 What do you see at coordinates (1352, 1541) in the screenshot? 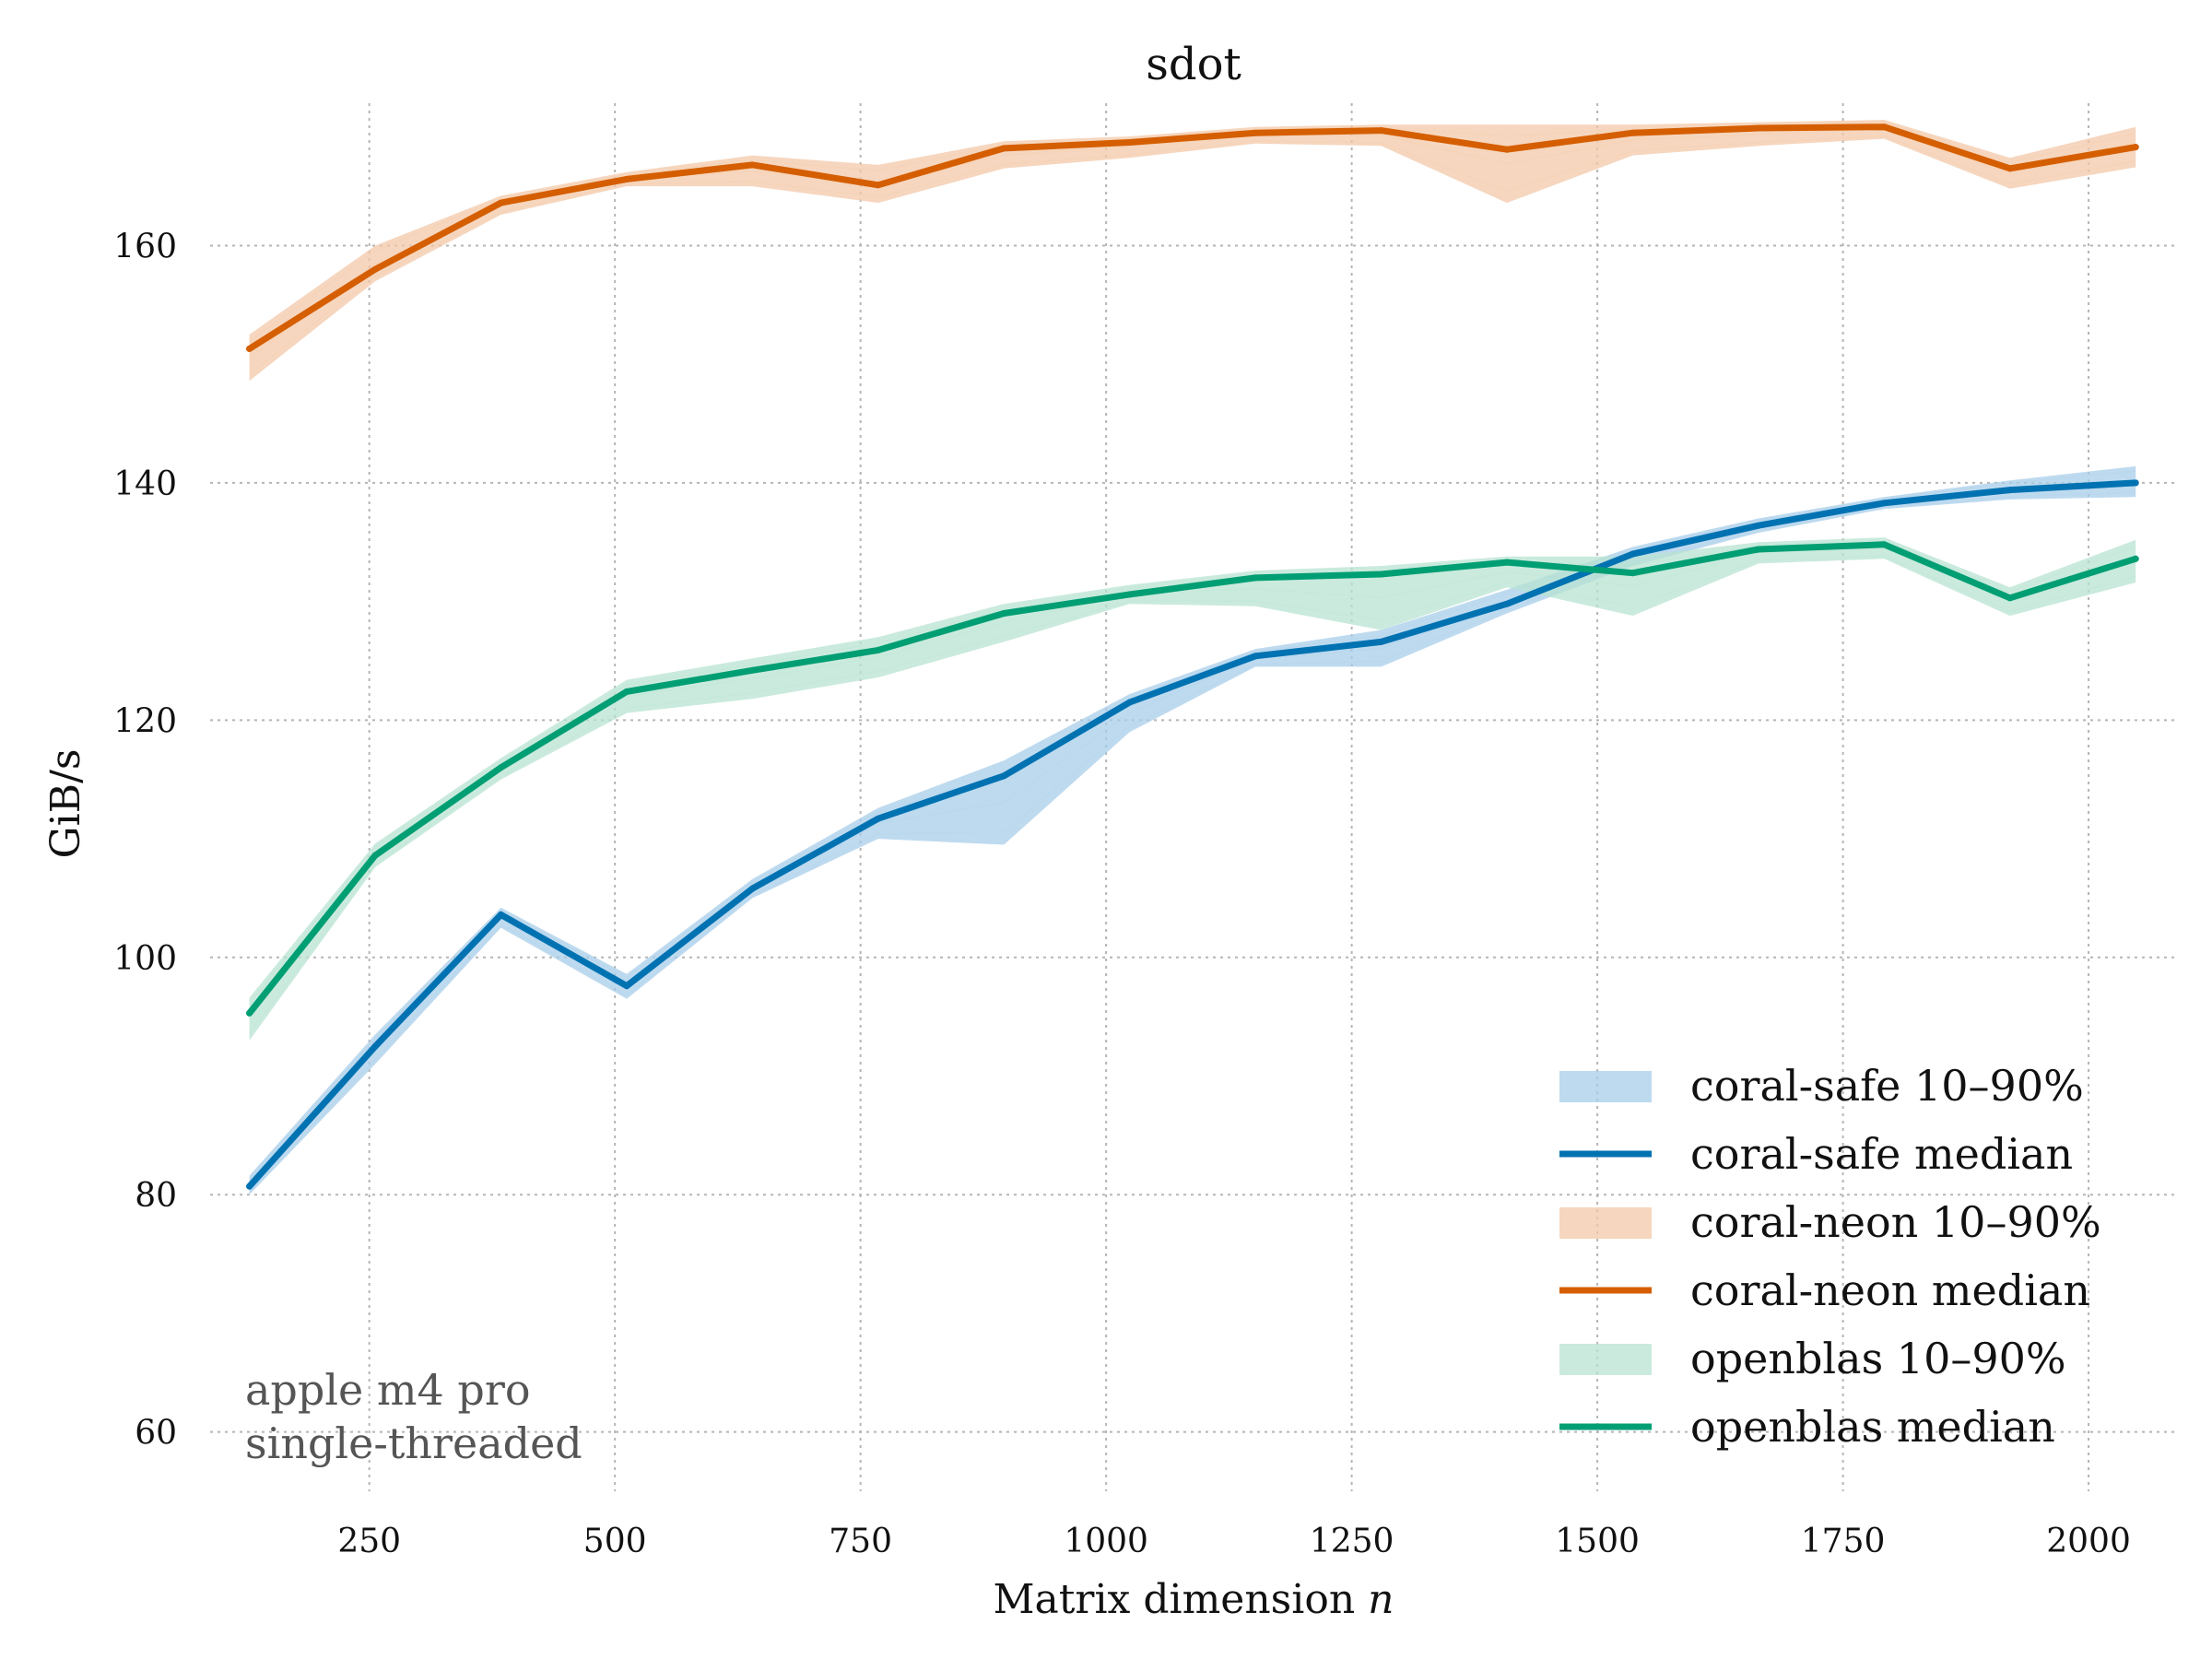
I see `x-tick-label-1250: 1250` at bounding box center [1352, 1541].